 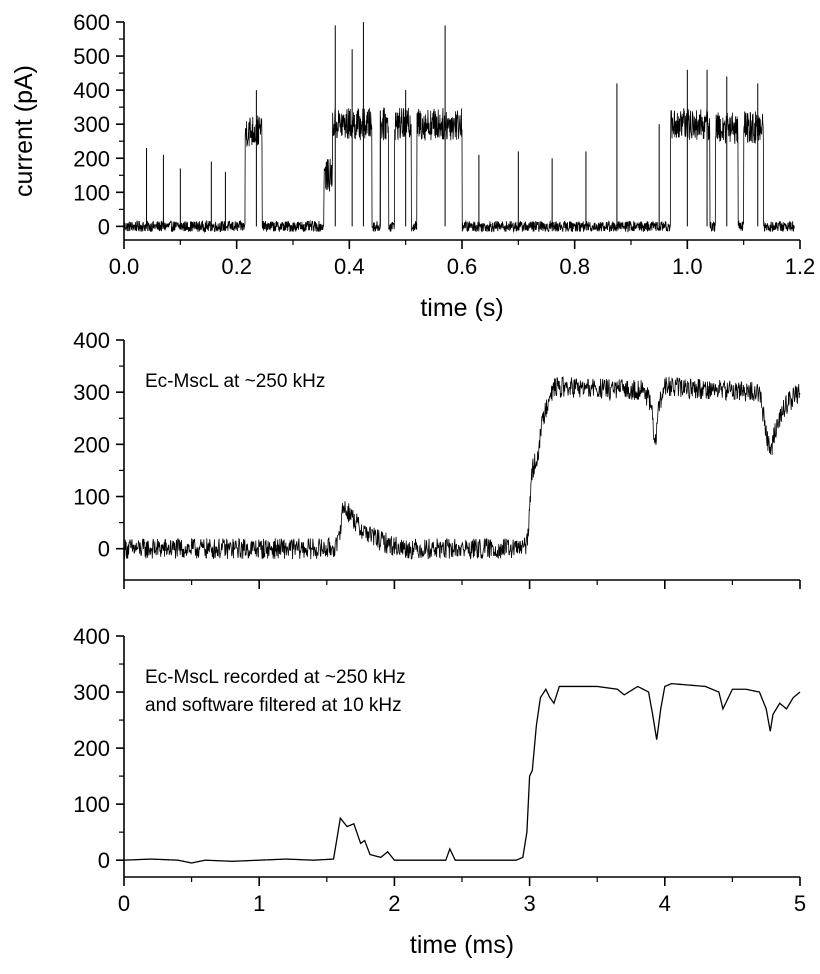 What do you see at coordinates (529, 903) in the screenshot?
I see `bottom-x-tick-label: 3` at bounding box center [529, 903].